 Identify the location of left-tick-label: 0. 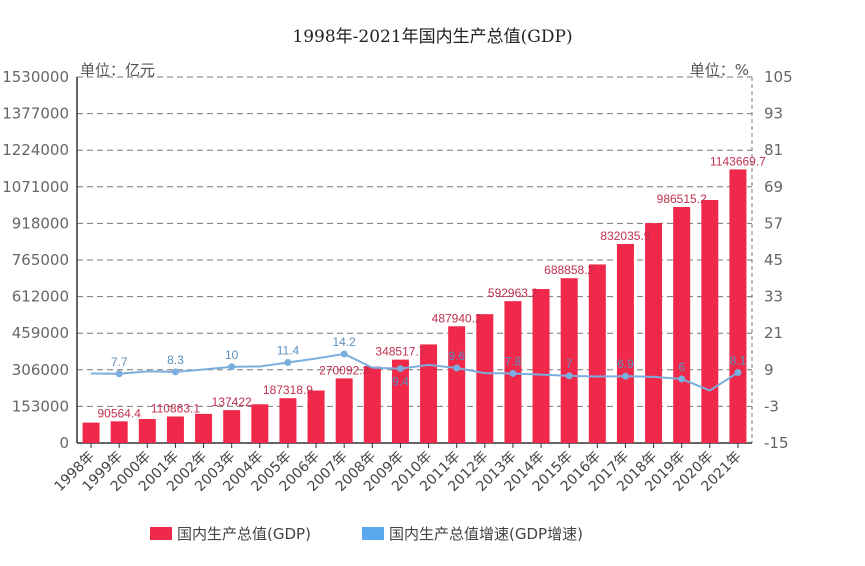
(64, 443).